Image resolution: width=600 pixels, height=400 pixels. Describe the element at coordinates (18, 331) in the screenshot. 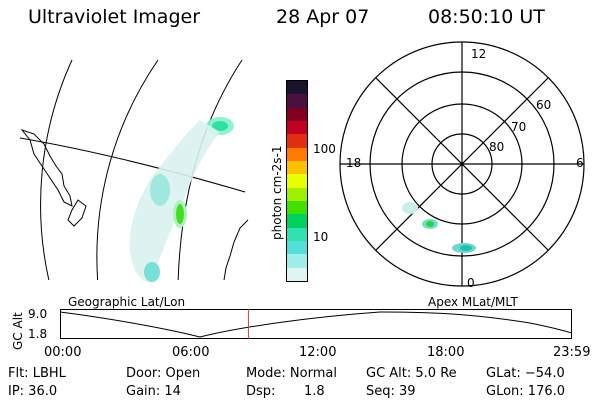

I see `timeline-axis-label: GC Alt` at that location.